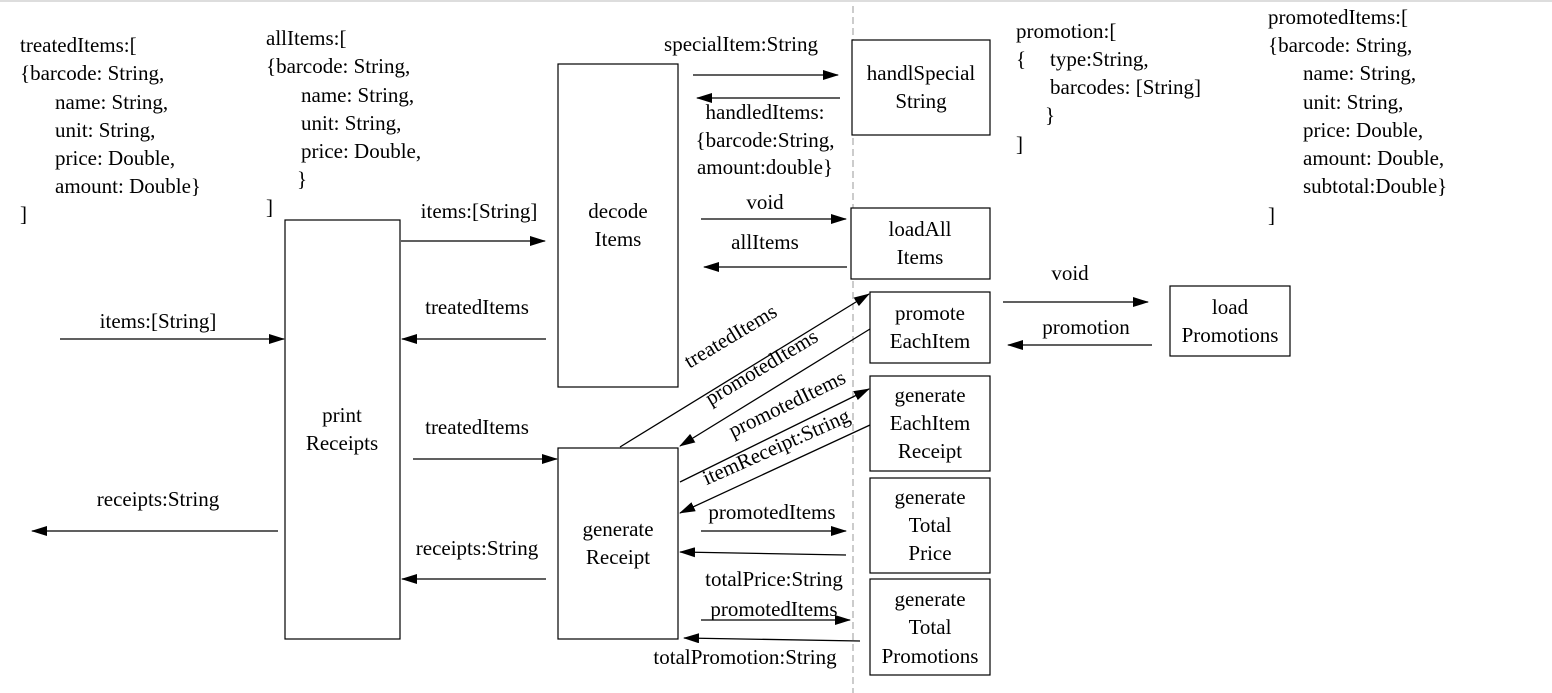 This screenshot has width=1552, height=693. What do you see at coordinates (158, 321) in the screenshot?
I see `label-input-items: items:[String]` at bounding box center [158, 321].